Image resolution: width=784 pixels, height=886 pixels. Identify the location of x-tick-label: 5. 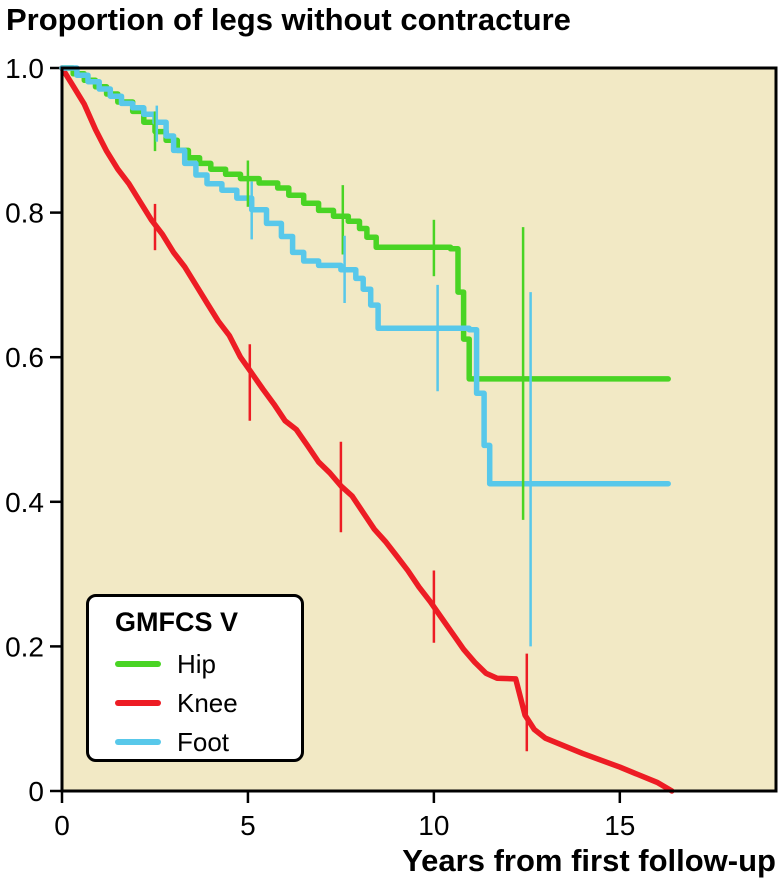
(248, 825).